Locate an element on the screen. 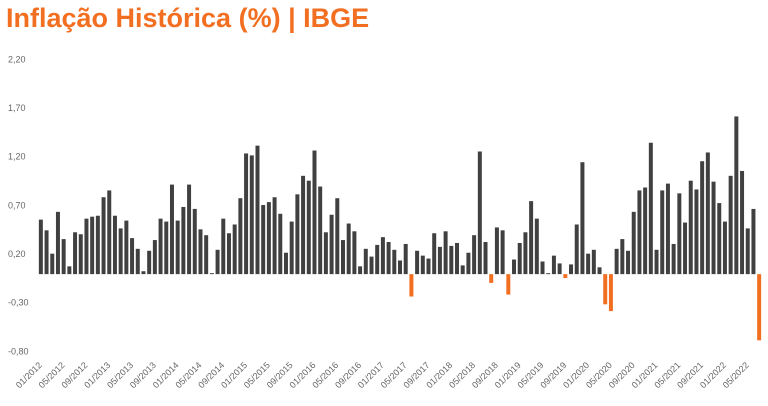 The image size is (768, 406). y-tick-label: 2,20 is located at coordinates (17, 59).